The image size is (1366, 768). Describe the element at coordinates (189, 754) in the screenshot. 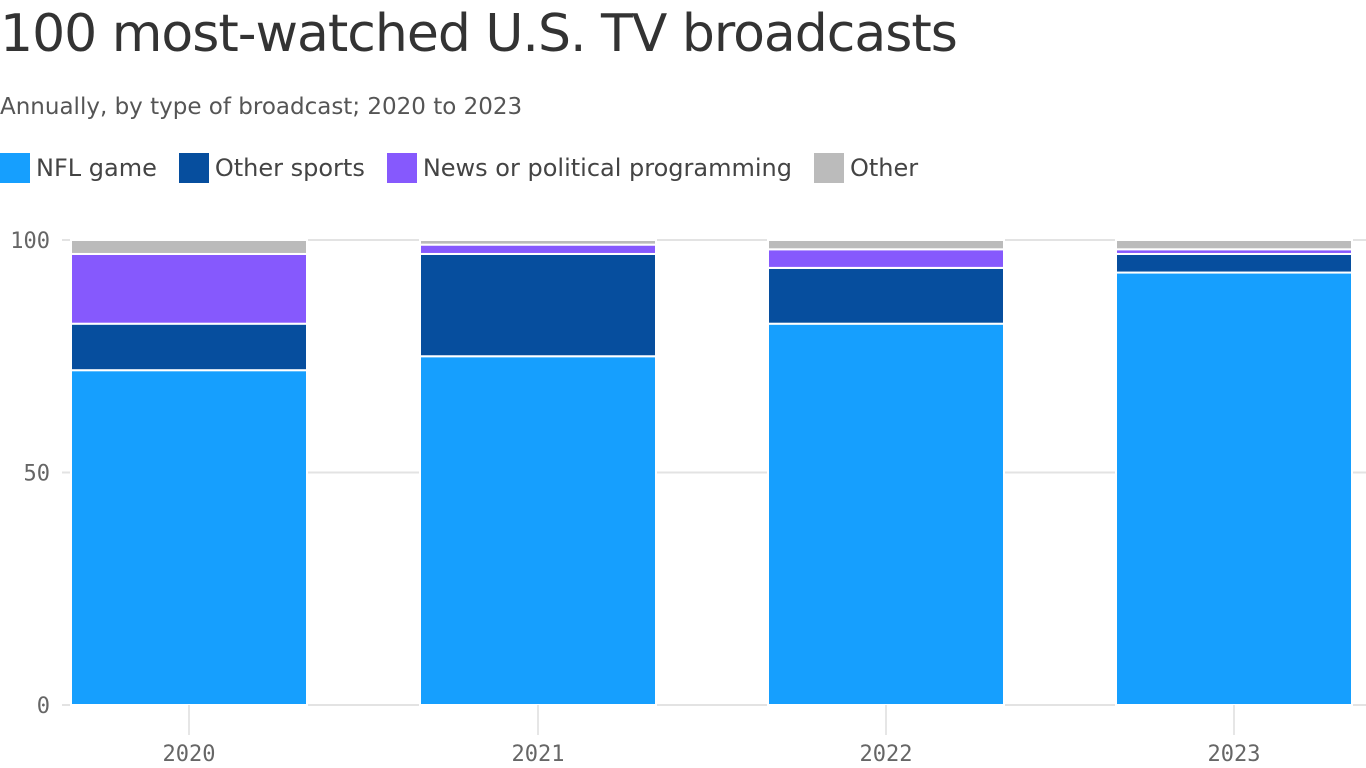

I see `x-tick-label-2020: 2020` at that location.